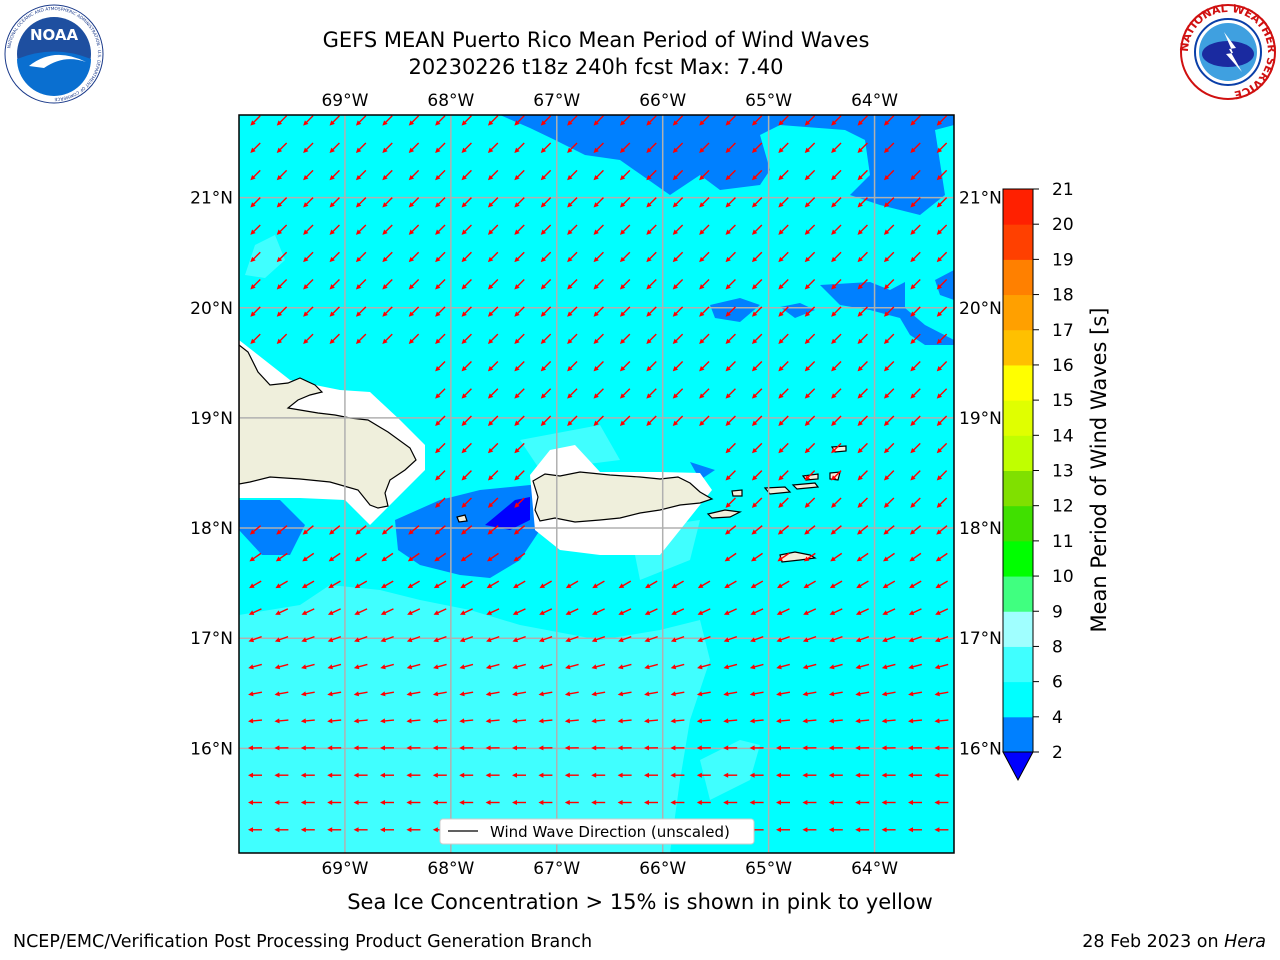 This screenshot has height=960, width=1280. Describe the element at coordinates (1063, 542) in the screenshot. I see `colorbar-tick-label-6: 11` at that location.